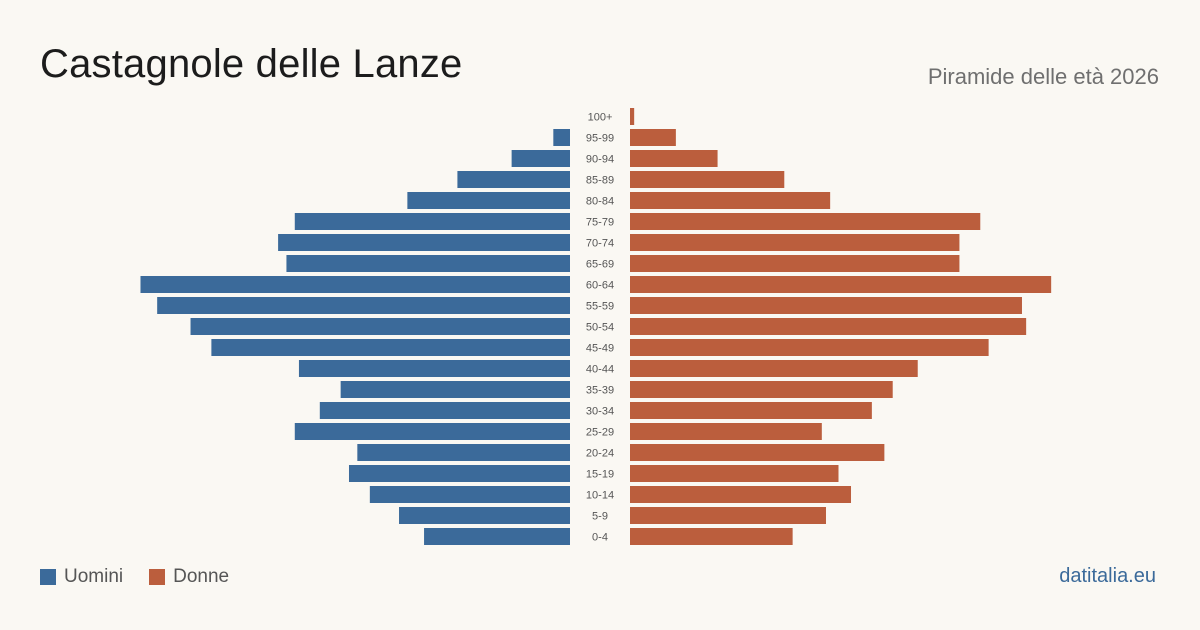 The height and width of the screenshot is (630, 1200). Describe the element at coordinates (600, 160) in the screenshot. I see `age-label-90-94: 90-94` at that location.